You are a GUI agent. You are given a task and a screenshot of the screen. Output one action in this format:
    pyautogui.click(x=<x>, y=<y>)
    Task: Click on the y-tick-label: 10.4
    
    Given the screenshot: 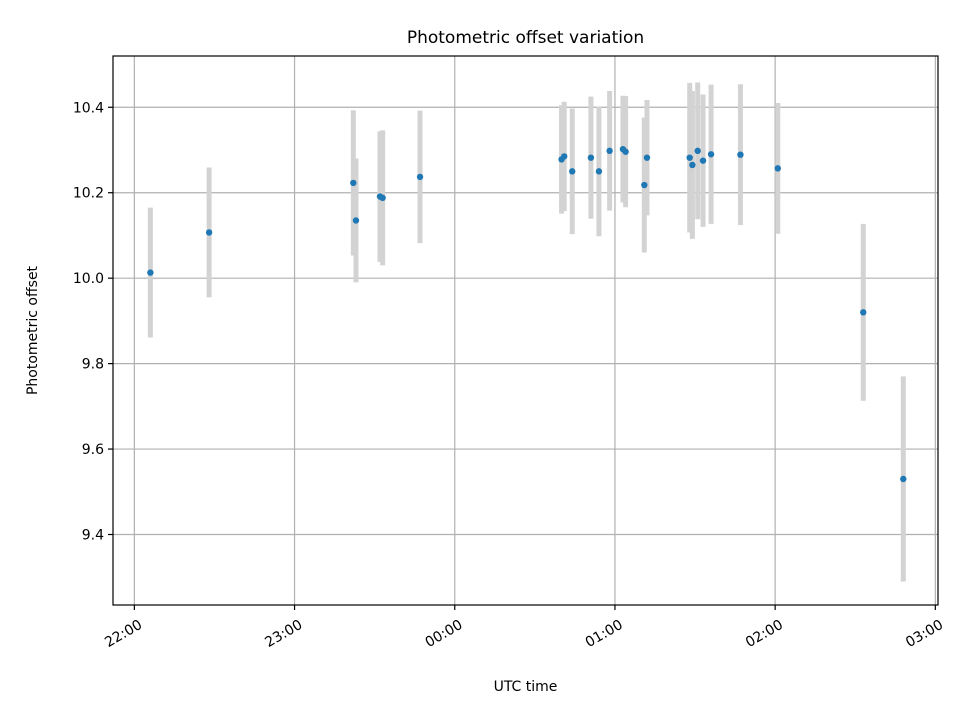 What is the action you would take?
    pyautogui.click(x=88, y=108)
    